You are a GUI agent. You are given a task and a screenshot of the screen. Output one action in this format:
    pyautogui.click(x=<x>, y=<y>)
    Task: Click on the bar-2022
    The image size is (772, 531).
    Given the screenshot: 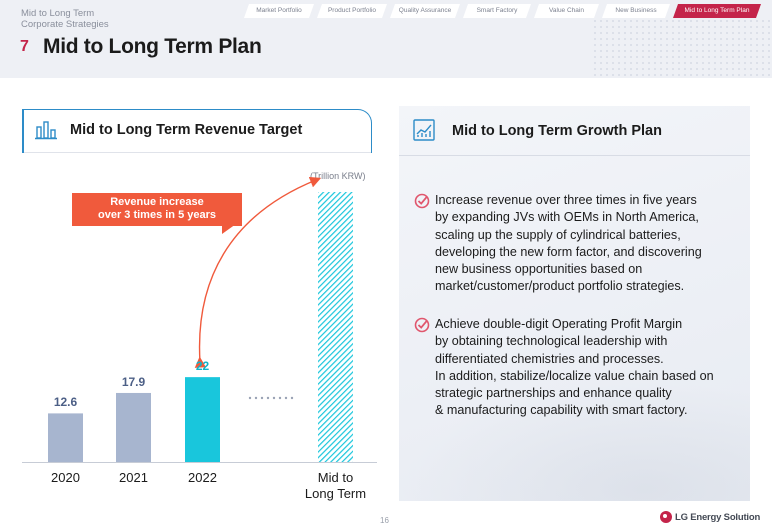 What is the action you would take?
    pyautogui.click(x=202, y=419)
    